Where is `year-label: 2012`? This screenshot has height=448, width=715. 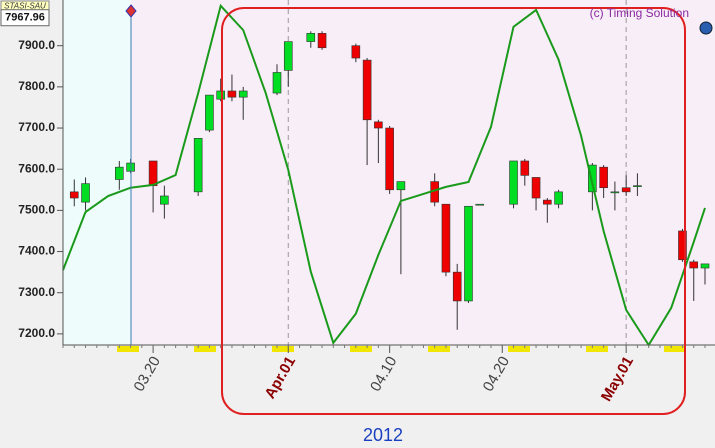
year-label: 2012 is located at coordinates (383, 435).